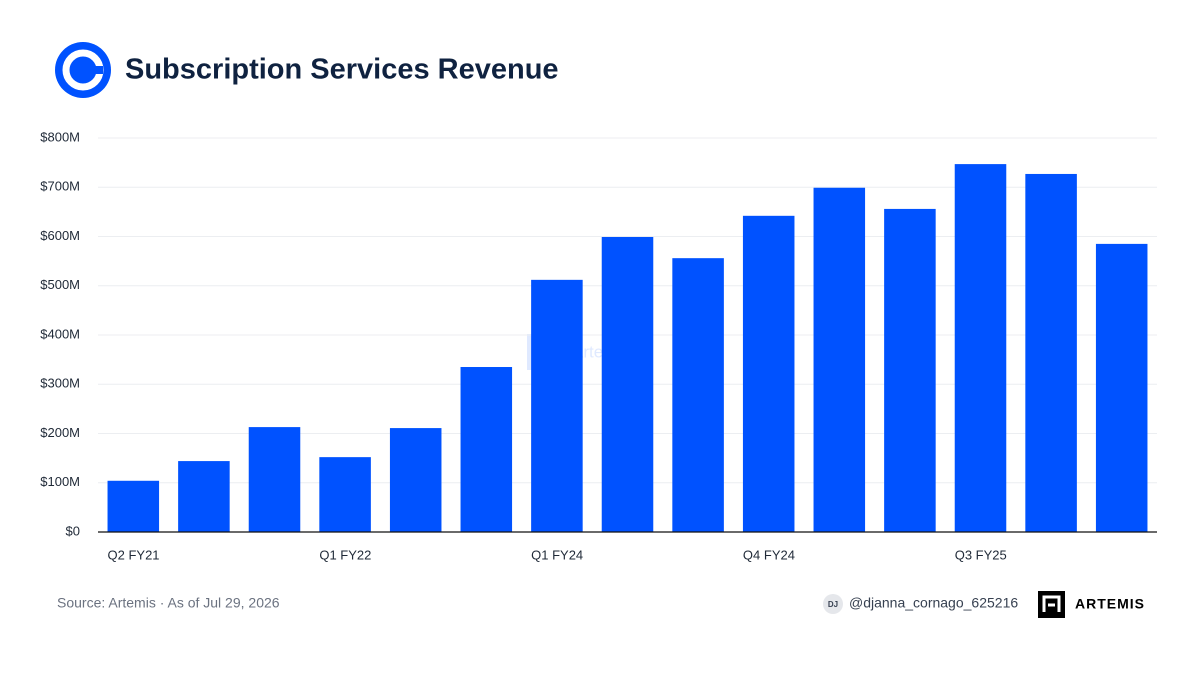  I want to click on x-tick-label: Q1 FY24, so click(557, 554).